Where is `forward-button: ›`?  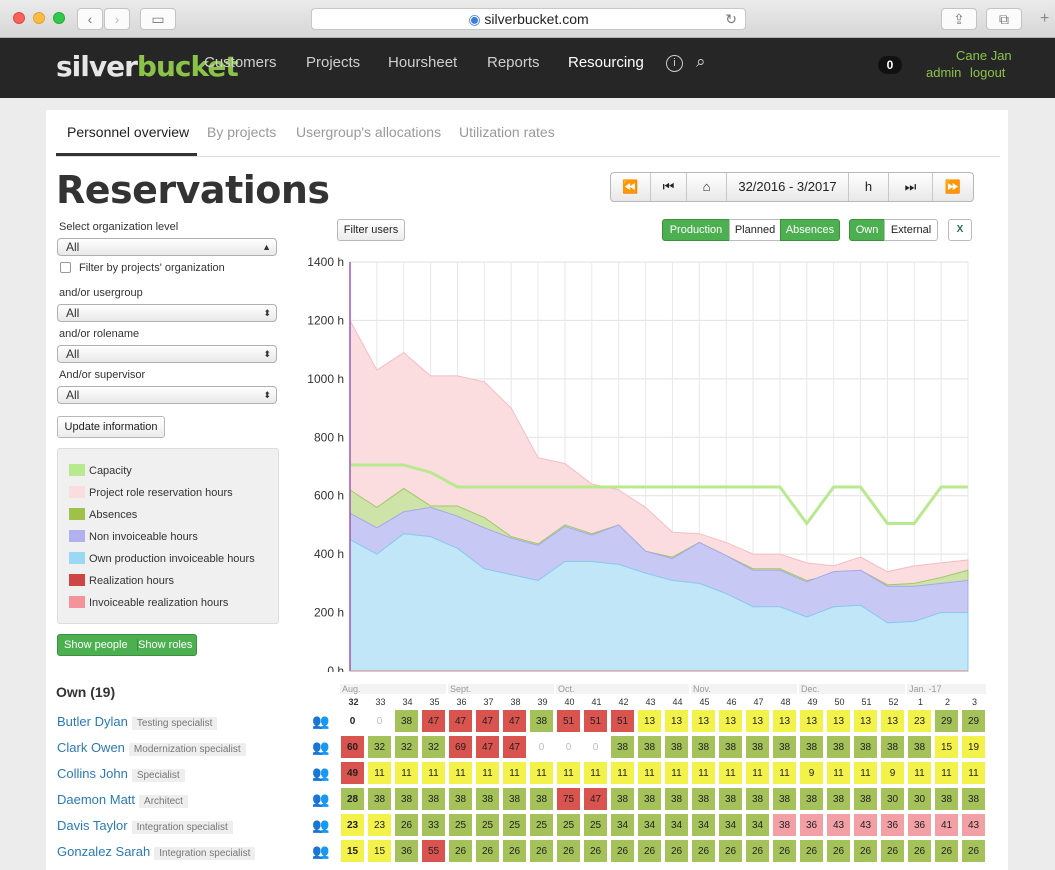
forward-button: › is located at coordinates (117, 19).